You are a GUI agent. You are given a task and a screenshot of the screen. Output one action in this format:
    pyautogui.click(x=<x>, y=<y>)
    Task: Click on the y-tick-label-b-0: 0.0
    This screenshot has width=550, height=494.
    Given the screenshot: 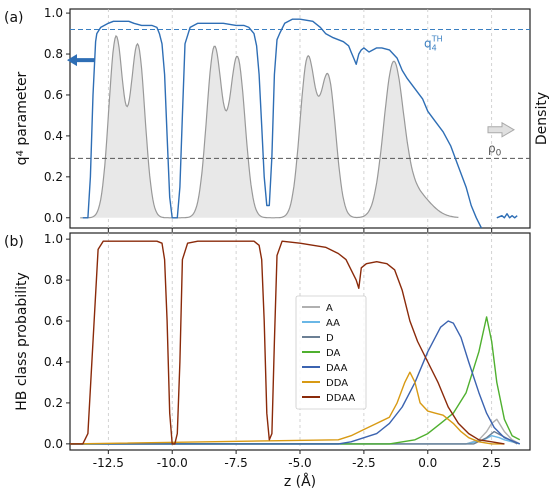 What is the action you would take?
    pyautogui.click(x=53, y=444)
    